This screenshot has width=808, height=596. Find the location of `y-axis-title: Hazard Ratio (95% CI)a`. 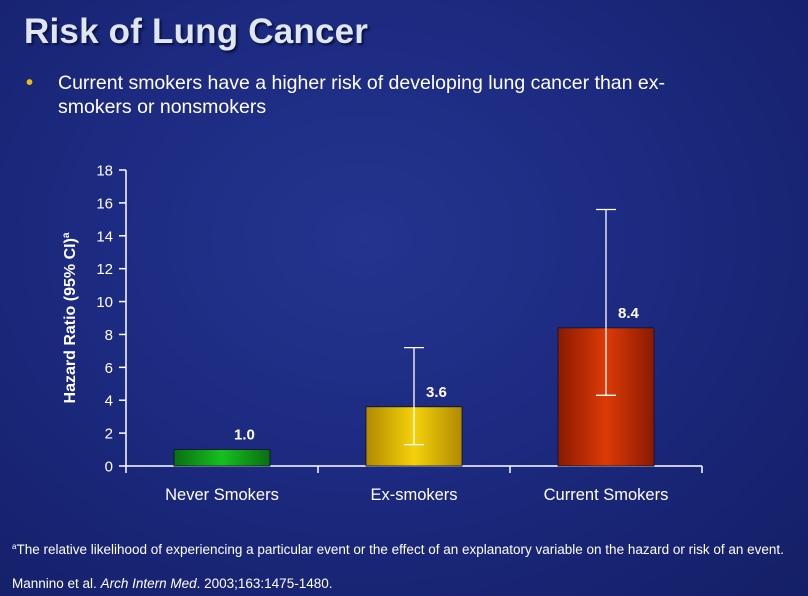

y-axis-title: Hazard Ratio (95% CI)a is located at coordinates (70, 317).